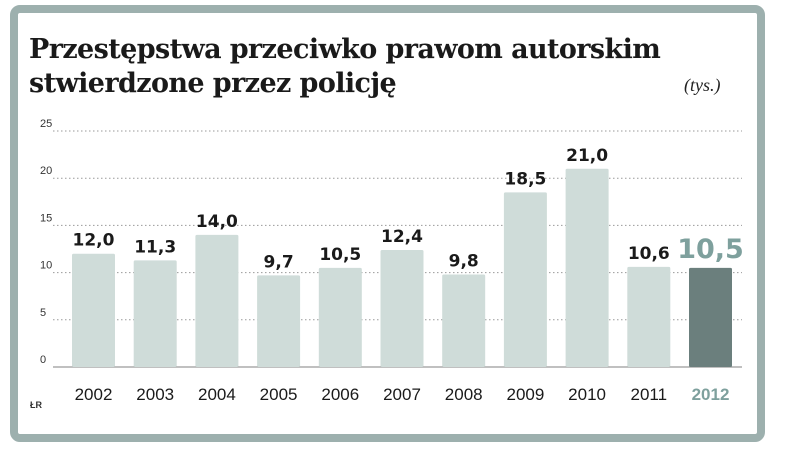  What do you see at coordinates (36, 405) in the screenshot?
I see `source-label: ŁR` at bounding box center [36, 405].